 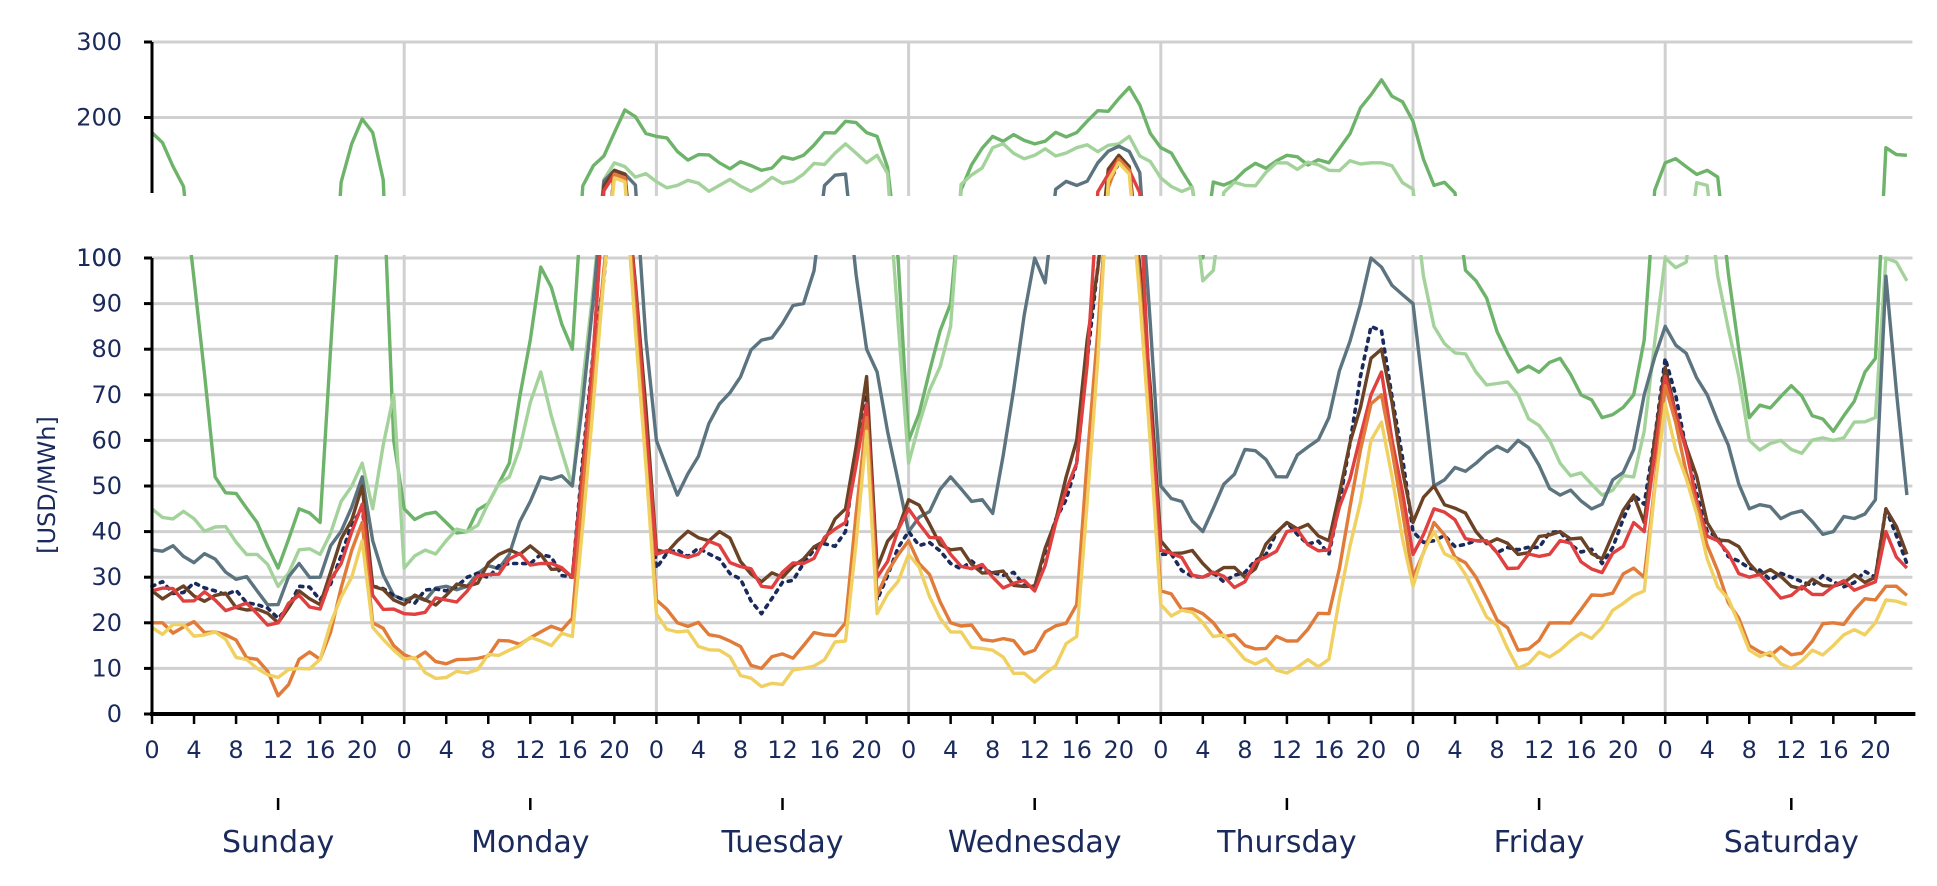 I want to click on day-label-friday: Friday, so click(x=1539, y=842).